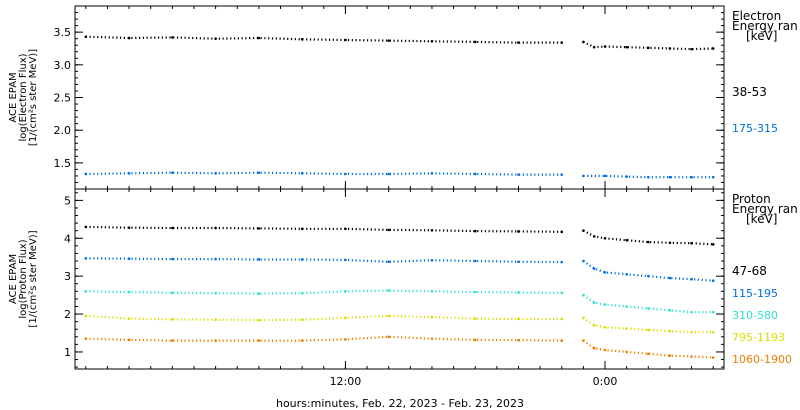 The image size is (800, 410). What do you see at coordinates (323, 229) in the screenshot?
I see `series-47-68-trace` at bounding box center [323, 229].